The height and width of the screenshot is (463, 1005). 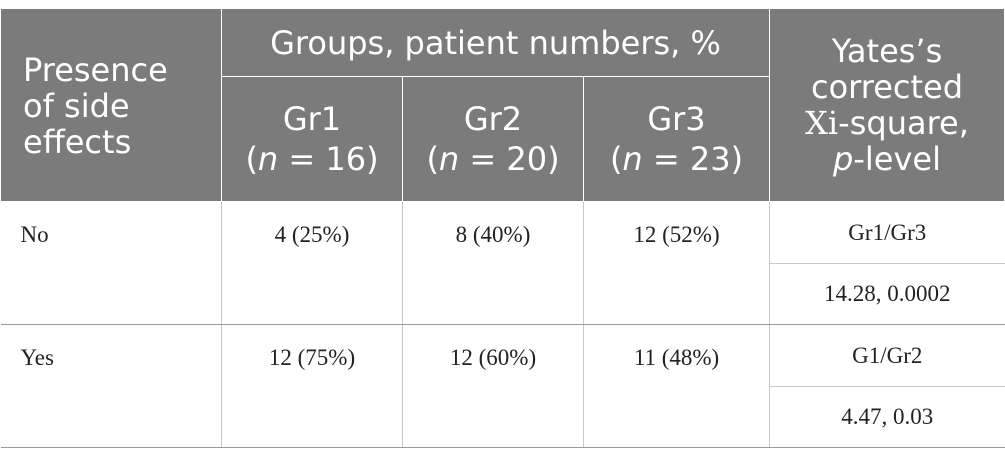 What do you see at coordinates (95, 70) in the screenshot?
I see `side-effects-header-line: Presence` at bounding box center [95, 70].